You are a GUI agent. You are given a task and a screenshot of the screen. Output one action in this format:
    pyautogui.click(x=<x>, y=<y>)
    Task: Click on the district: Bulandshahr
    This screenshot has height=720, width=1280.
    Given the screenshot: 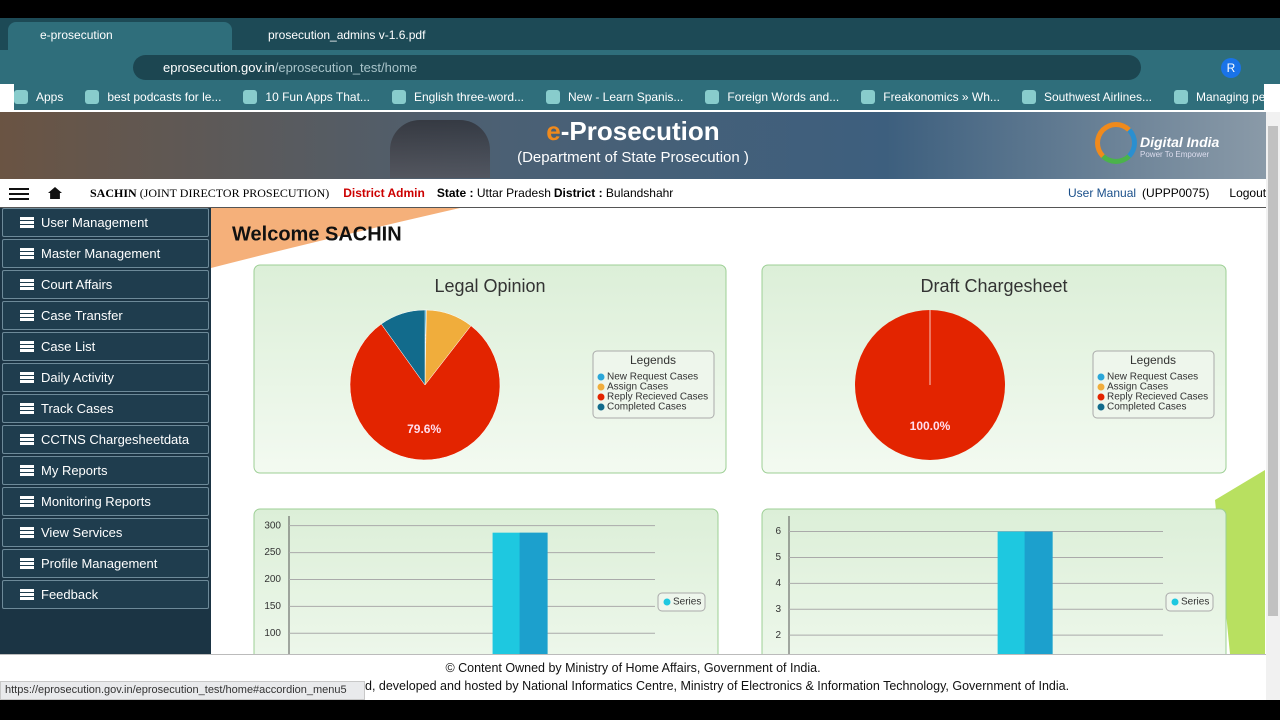 What is the action you would take?
    pyautogui.click(x=639, y=193)
    